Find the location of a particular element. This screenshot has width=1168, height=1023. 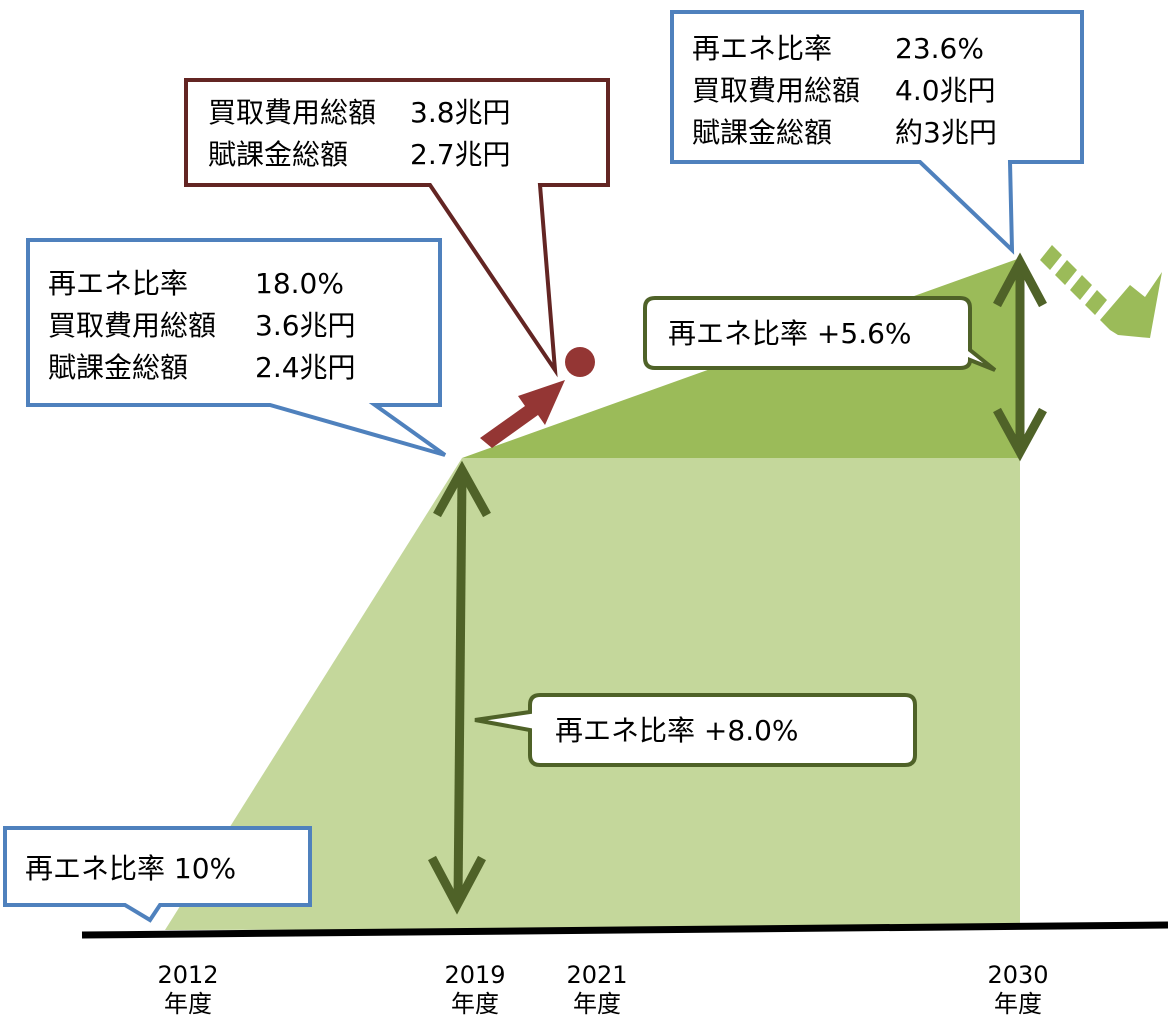

callout-value: 4.0兆円 is located at coordinates (945, 90).